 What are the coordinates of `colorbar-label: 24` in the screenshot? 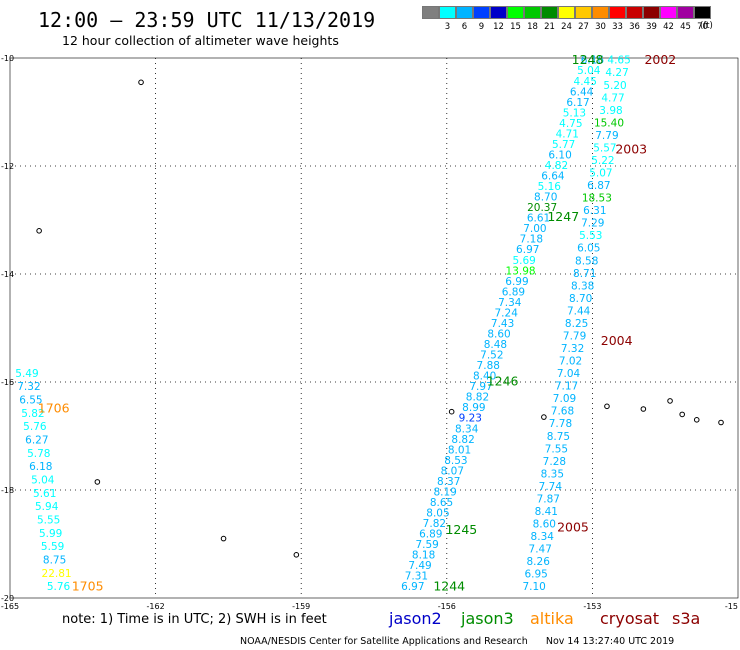 It's located at (566, 27).